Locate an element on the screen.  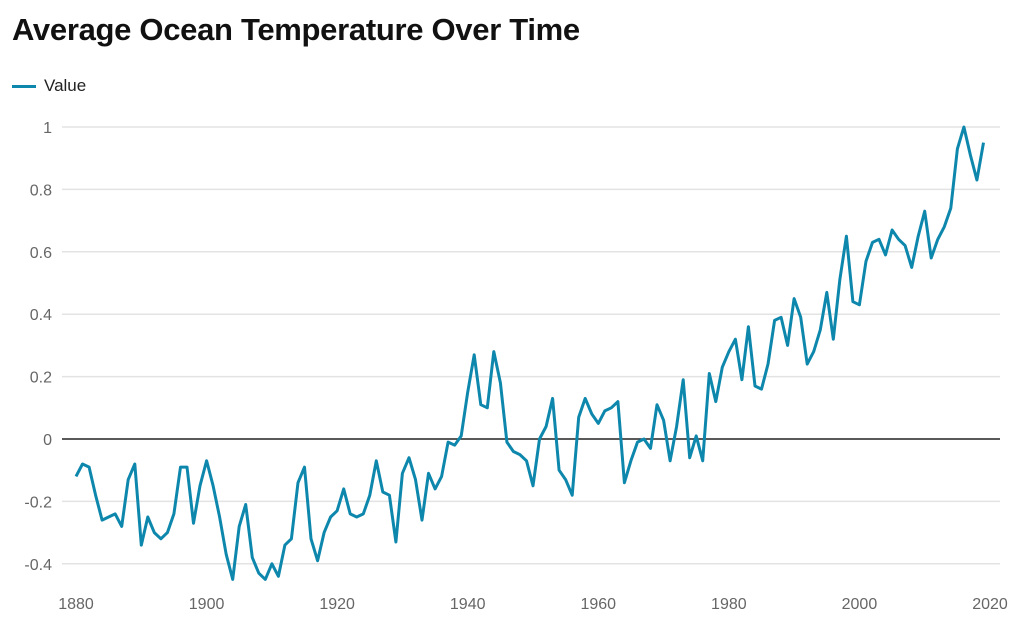
x-tick-label: 2020 is located at coordinates (990, 604).